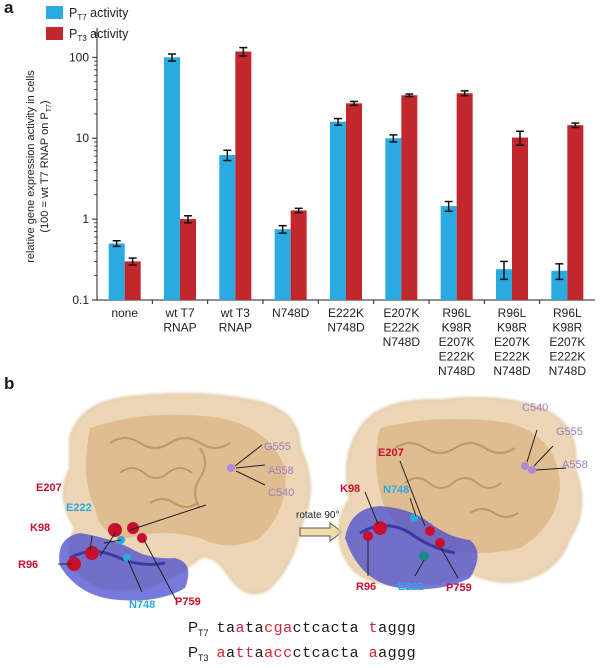 The image size is (600, 668). What do you see at coordinates (46, 166) in the screenshot?
I see `y-axis-label-line2: (100 = wt T7 RNAP on PT7)` at bounding box center [46, 166].